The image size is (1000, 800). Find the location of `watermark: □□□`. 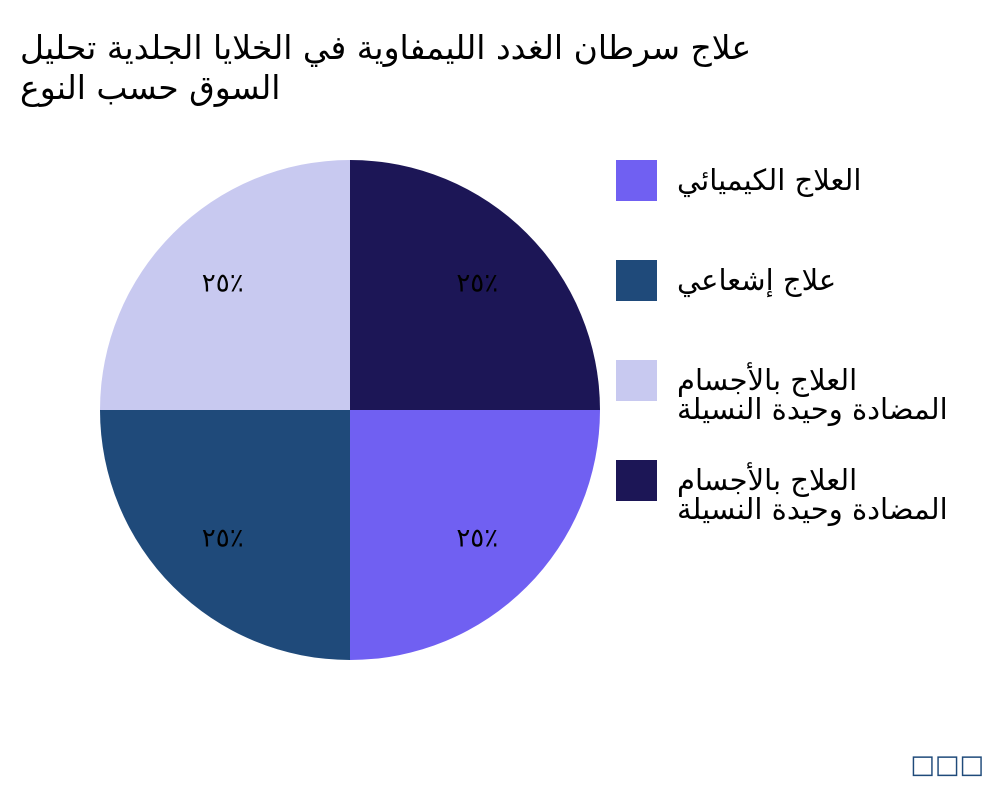

watermark: □□□ is located at coordinates (947, 765).